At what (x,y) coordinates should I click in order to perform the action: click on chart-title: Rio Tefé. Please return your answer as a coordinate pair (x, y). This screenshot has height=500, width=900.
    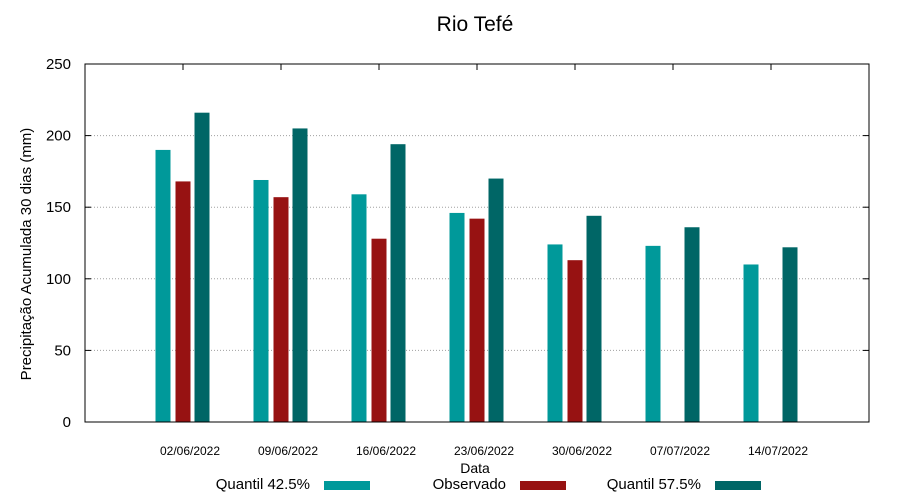
    Looking at the image, I should click on (475, 24).